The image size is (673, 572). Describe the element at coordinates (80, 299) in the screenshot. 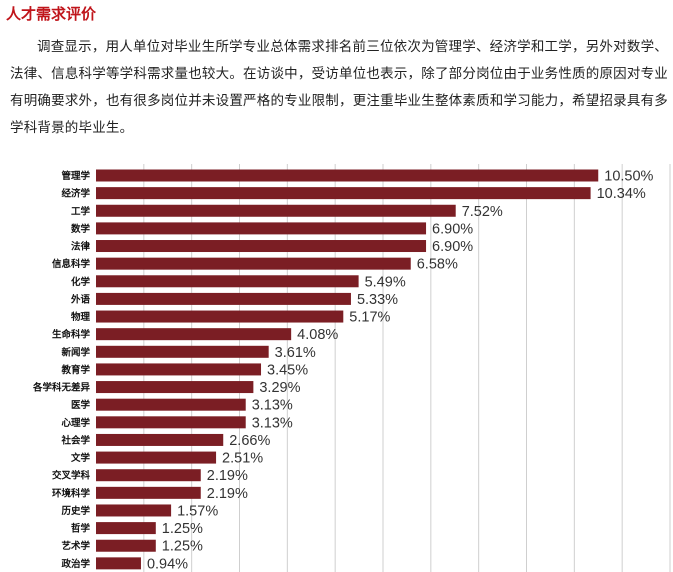

I see `category-label: 外语` at that location.